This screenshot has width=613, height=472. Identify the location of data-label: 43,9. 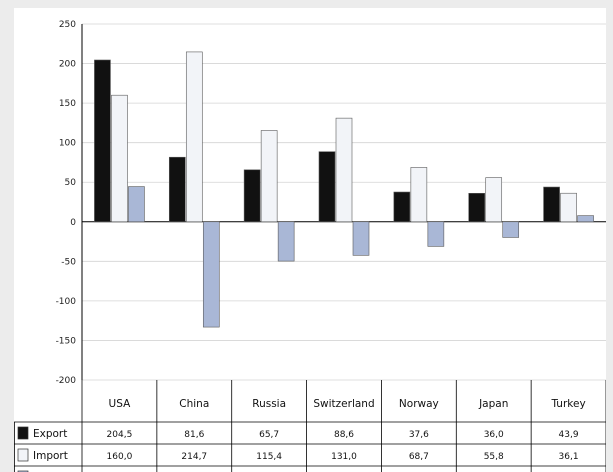
(569, 435).